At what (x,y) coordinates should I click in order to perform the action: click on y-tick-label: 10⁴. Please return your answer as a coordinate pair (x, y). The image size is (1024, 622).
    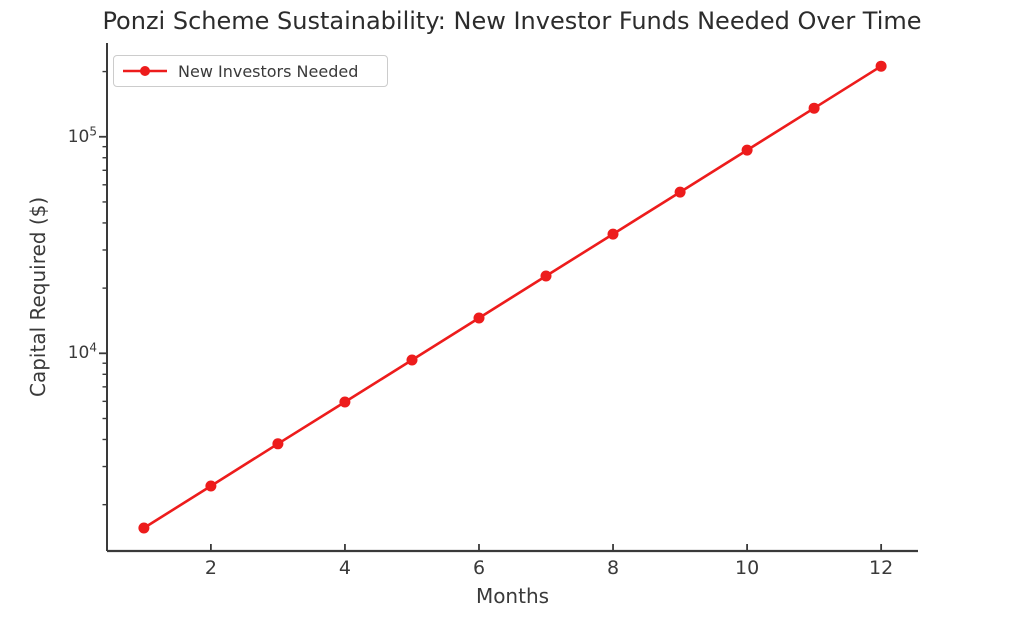
    Looking at the image, I should click on (82, 352).